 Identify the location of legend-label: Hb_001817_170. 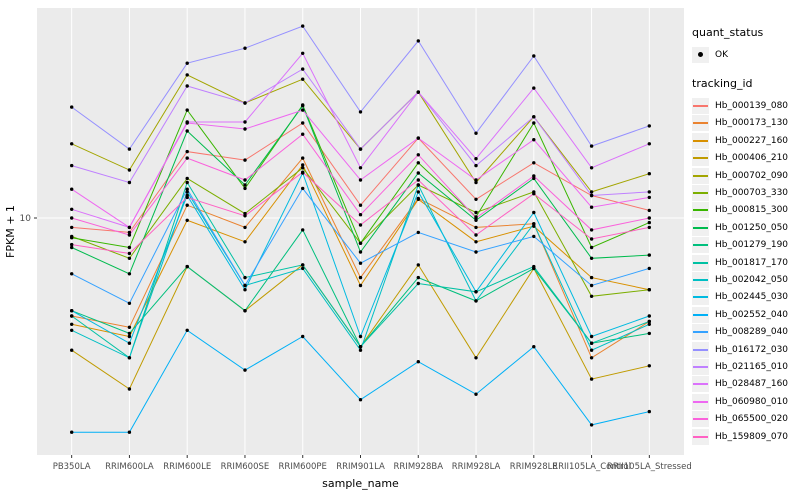
(752, 262).